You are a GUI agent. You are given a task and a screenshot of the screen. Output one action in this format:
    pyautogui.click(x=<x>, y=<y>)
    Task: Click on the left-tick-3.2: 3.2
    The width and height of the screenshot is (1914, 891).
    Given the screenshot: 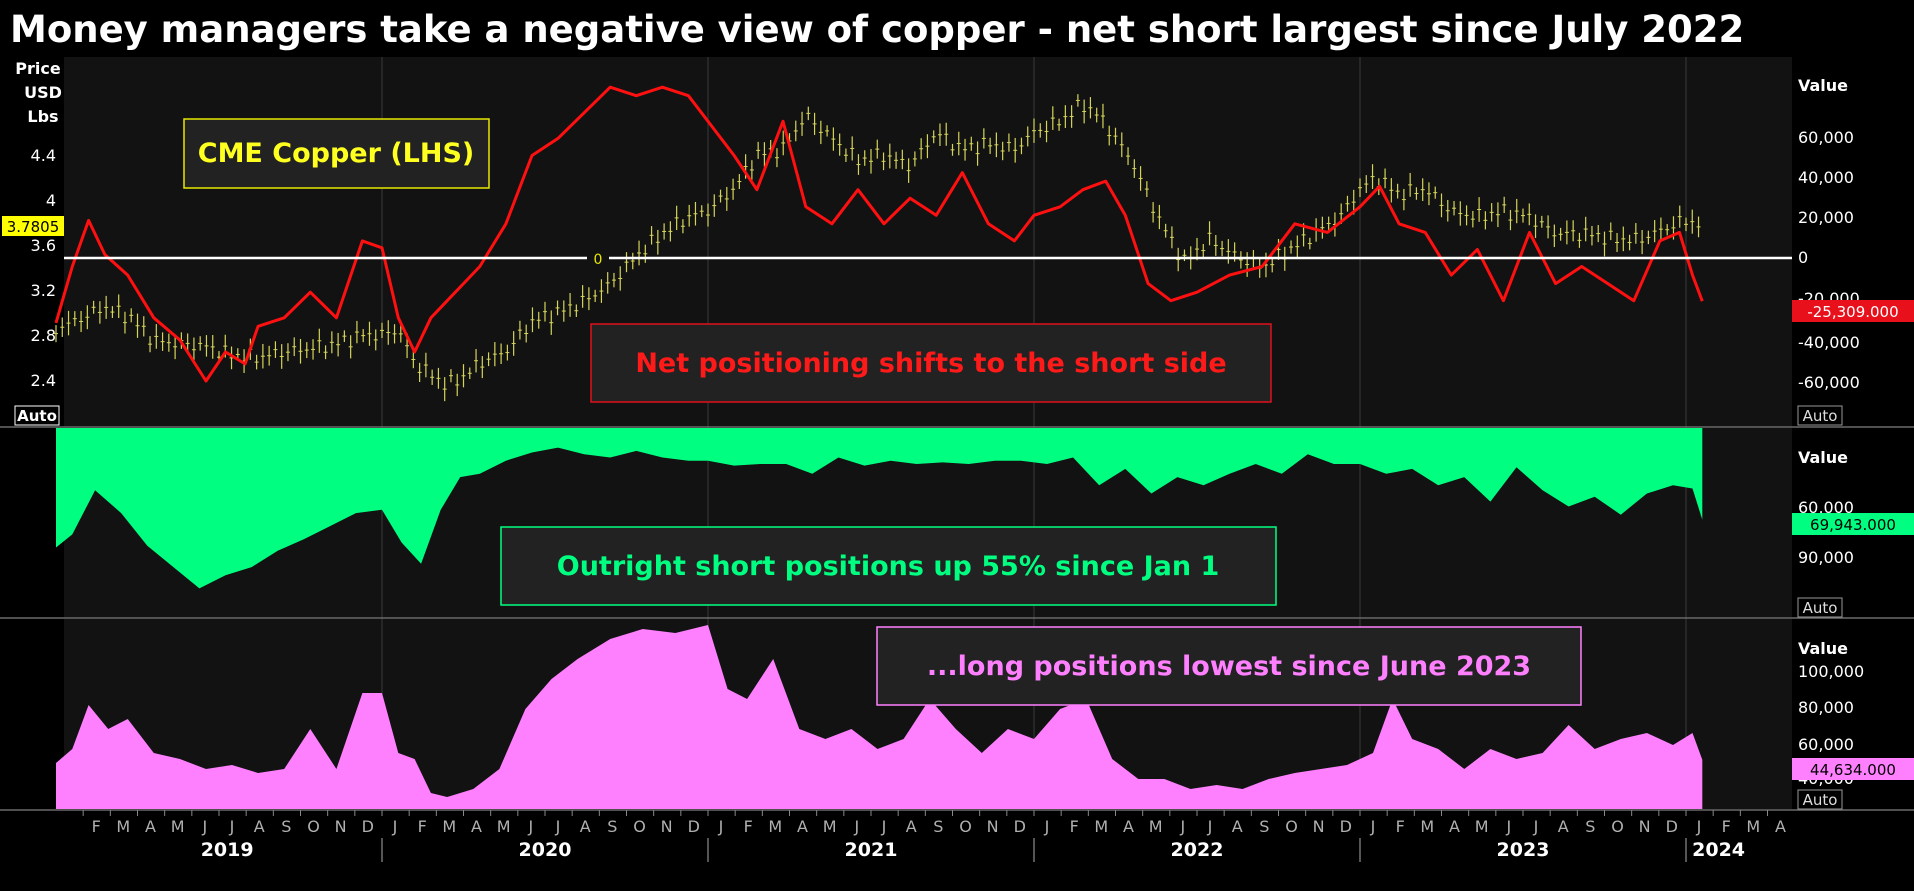 What is the action you would take?
    pyautogui.click(x=43, y=290)
    